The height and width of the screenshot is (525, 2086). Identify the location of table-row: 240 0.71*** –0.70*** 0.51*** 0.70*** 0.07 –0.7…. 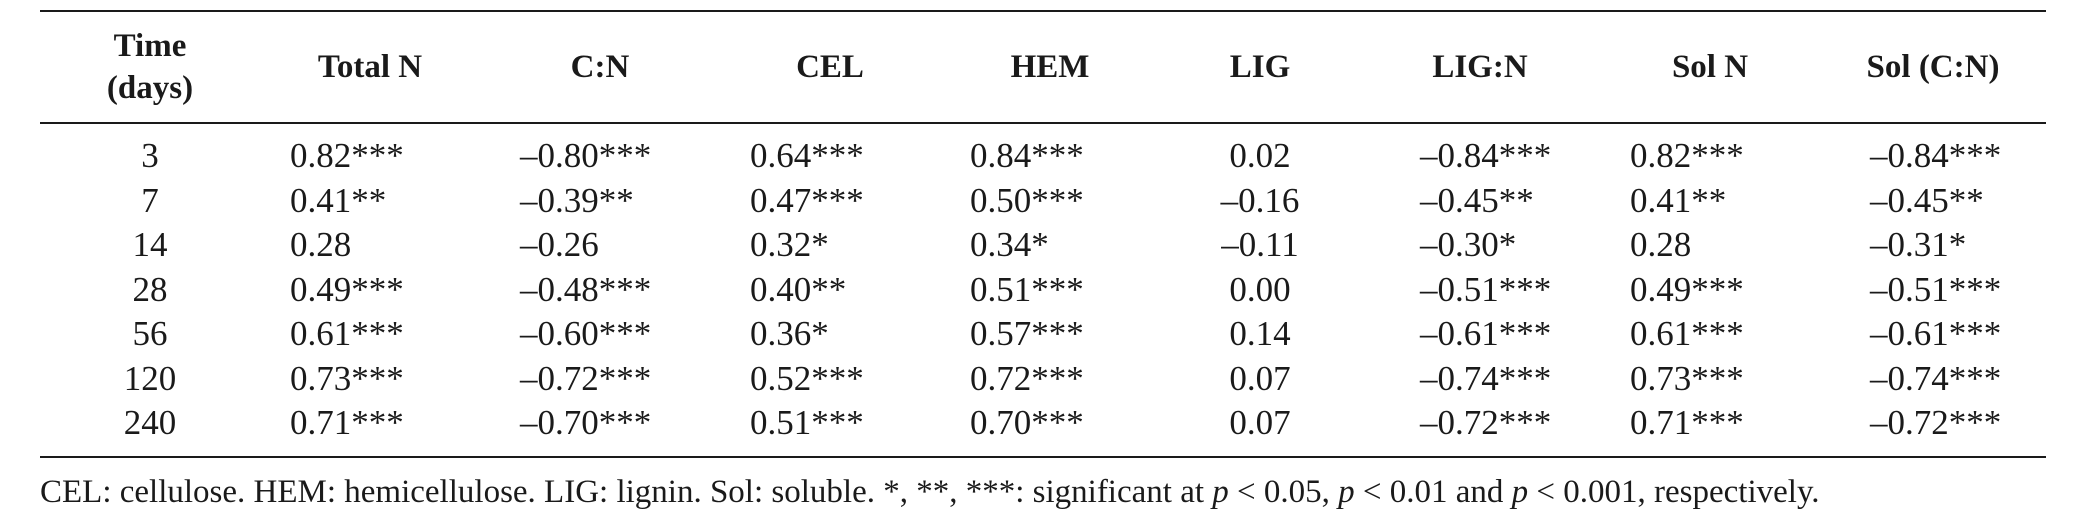
(1043, 429).